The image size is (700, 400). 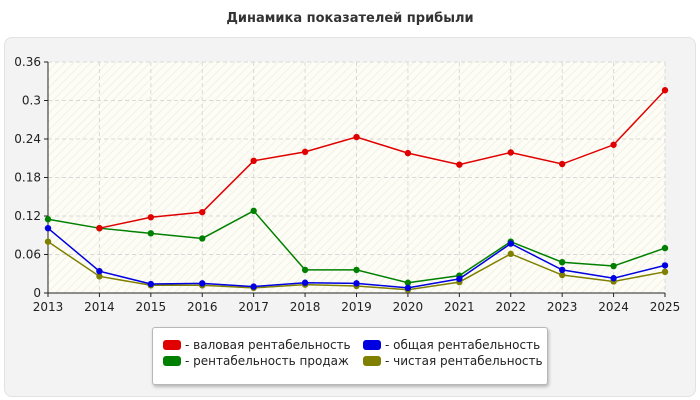 I want to click on legend-item-series-3: - чистая рентабельность, so click(x=453, y=361).